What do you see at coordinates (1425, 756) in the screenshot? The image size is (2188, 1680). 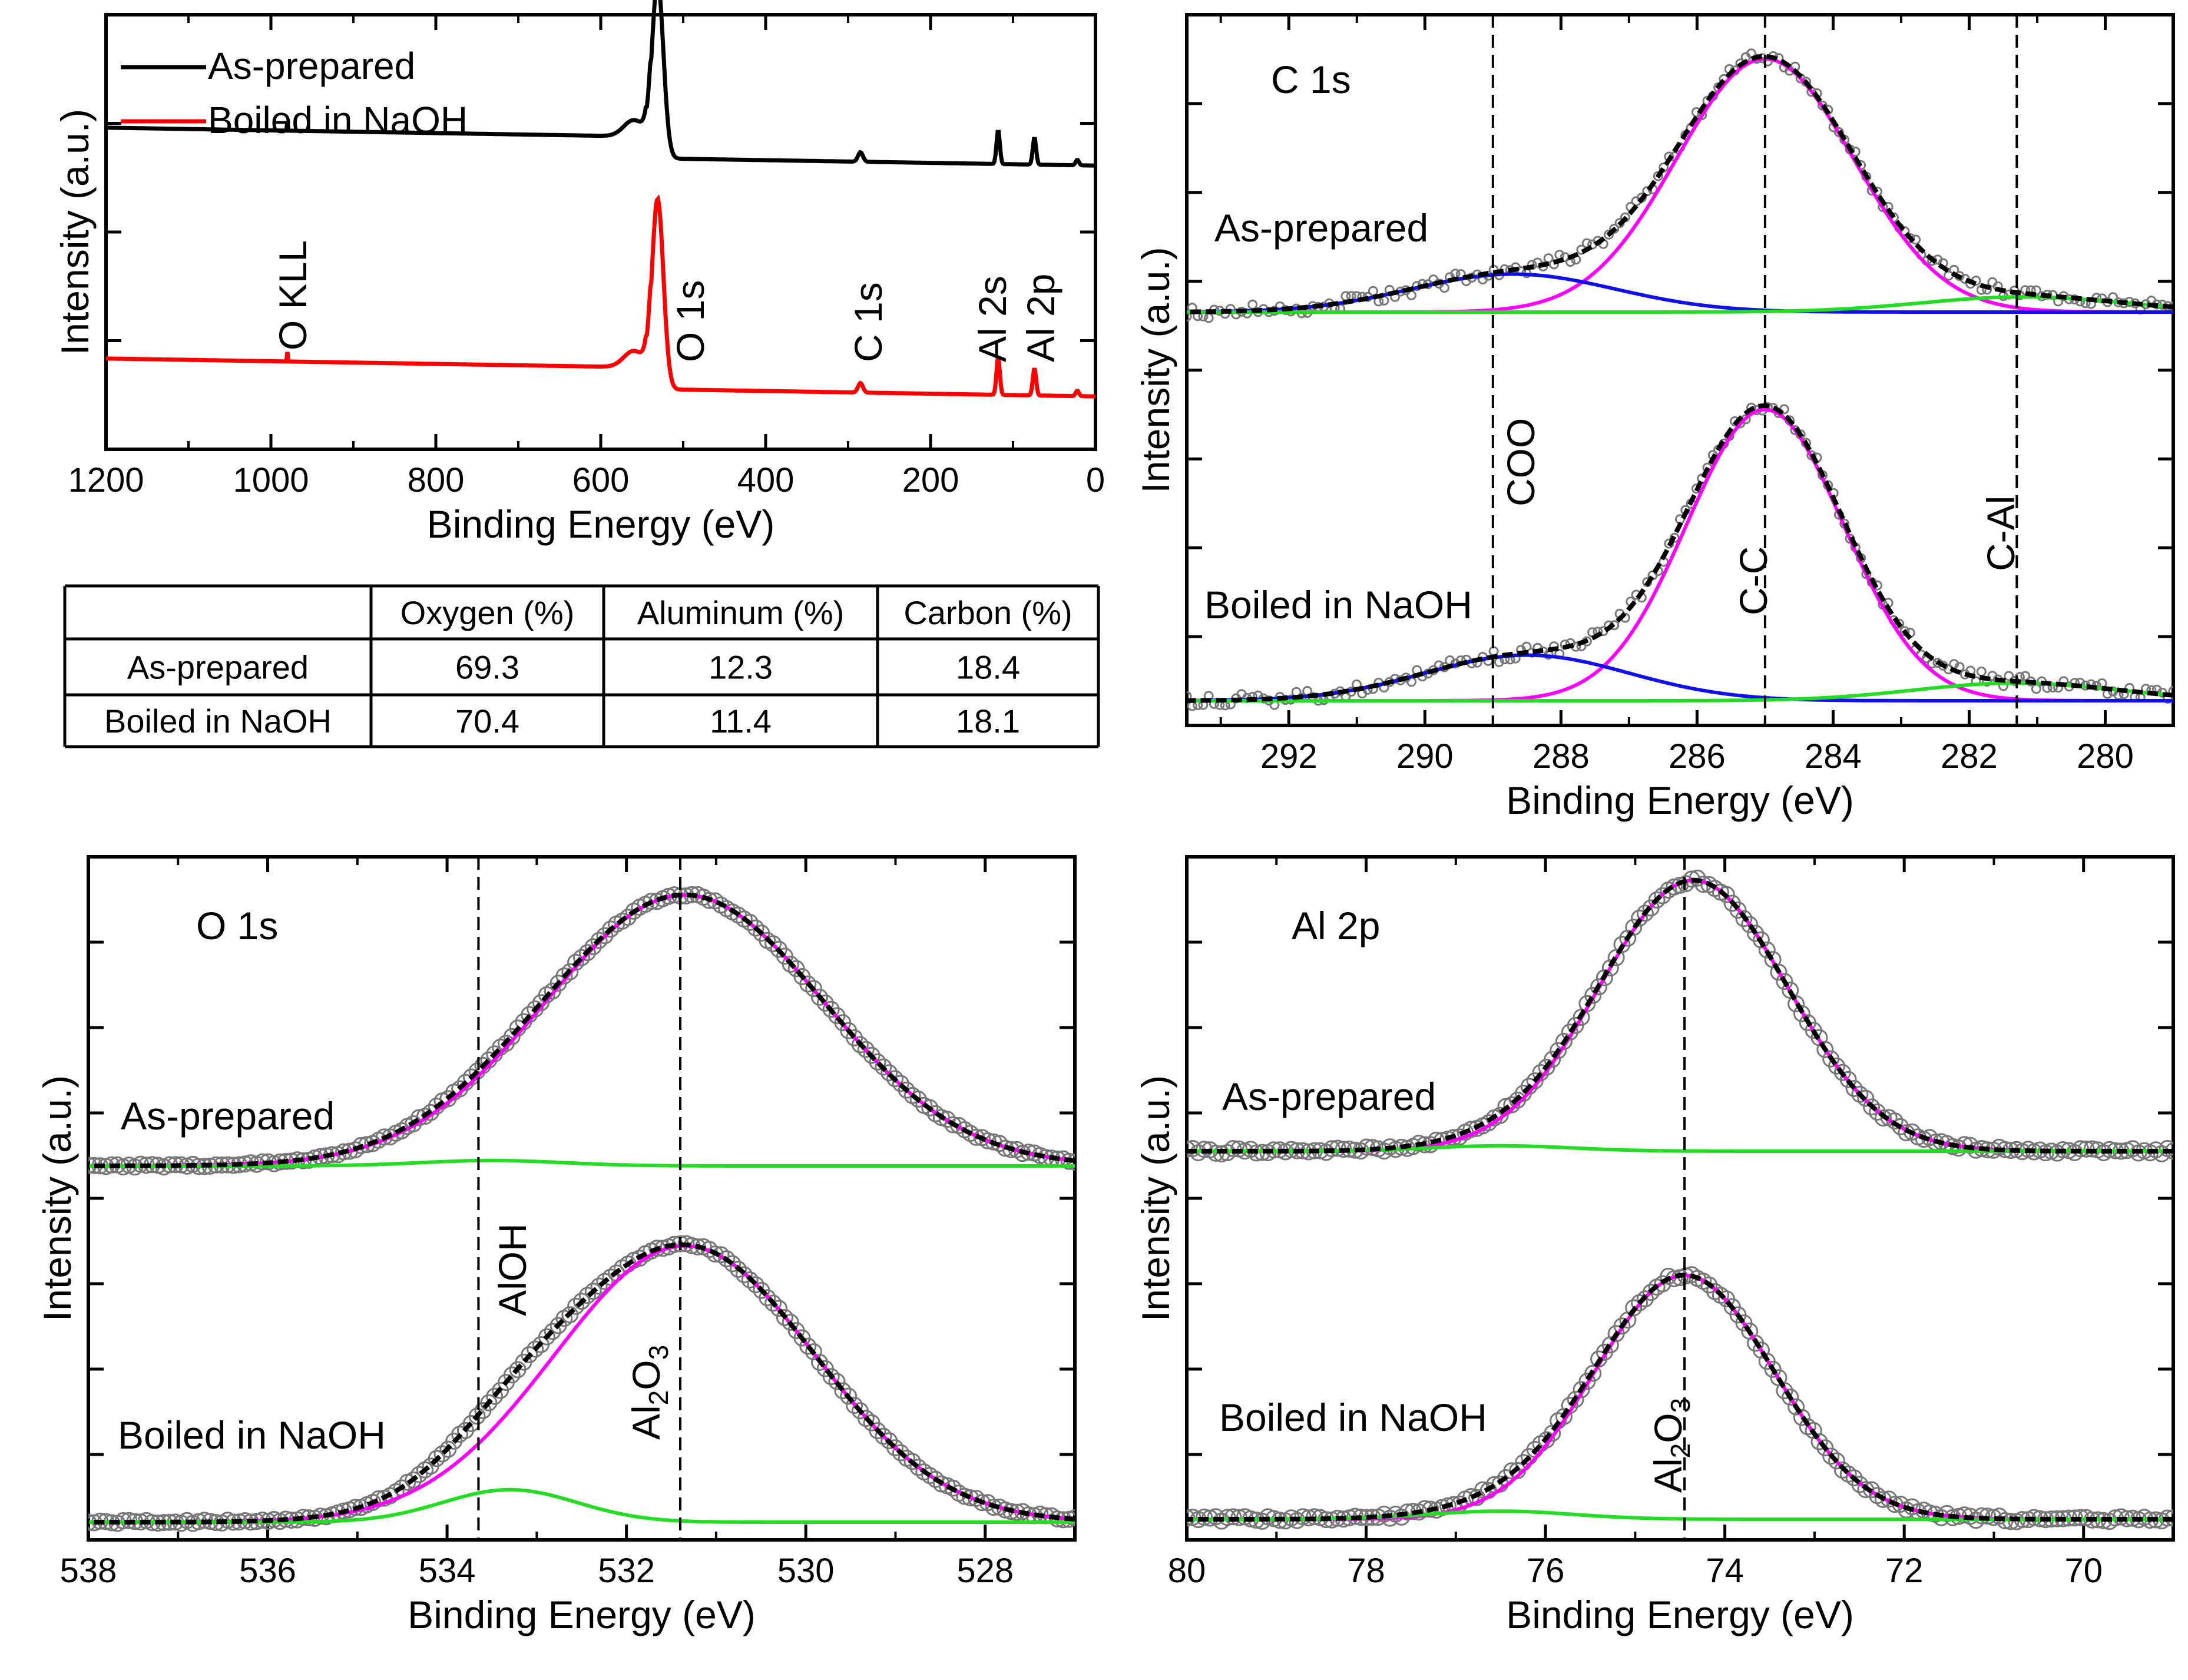 I see `x-tick-label: 290` at bounding box center [1425, 756].